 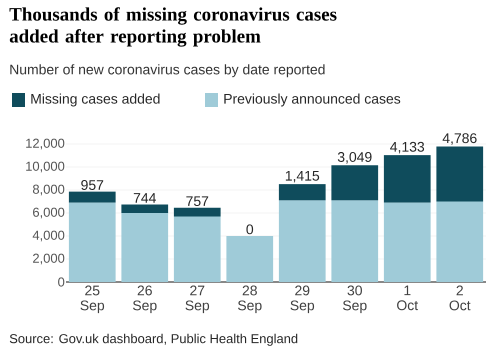 I want to click on x-tick-label: 27 Sep, so click(x=197, y=300).